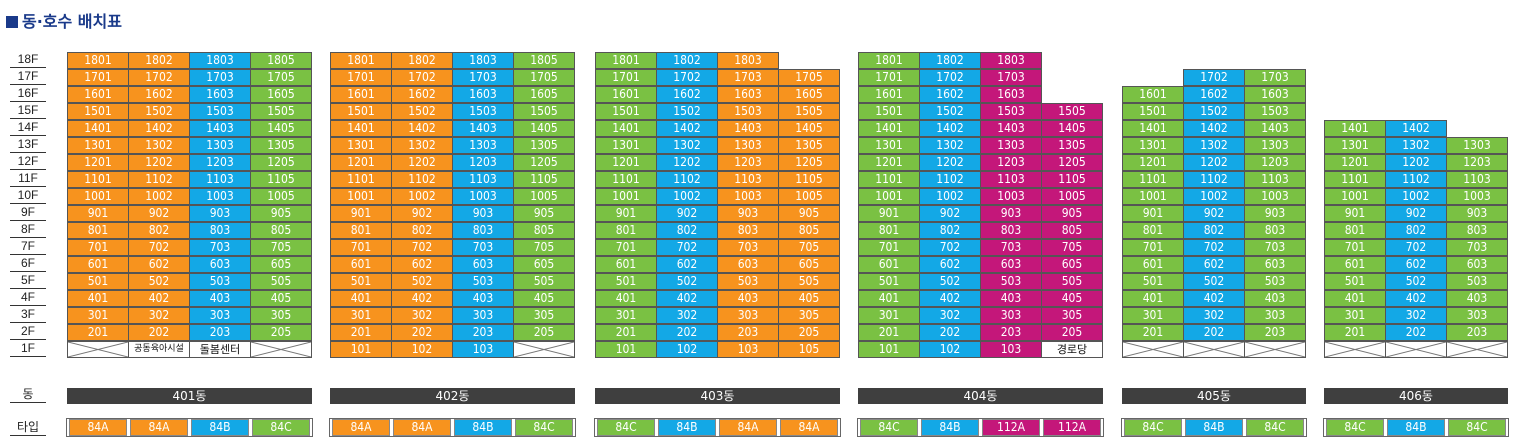 The height and width of the screenshot is (447, 1513). What do you see at coordinates (809, 332) in the screenshot?
I see `unit-cell: 205` at bounding box center [809, 332].